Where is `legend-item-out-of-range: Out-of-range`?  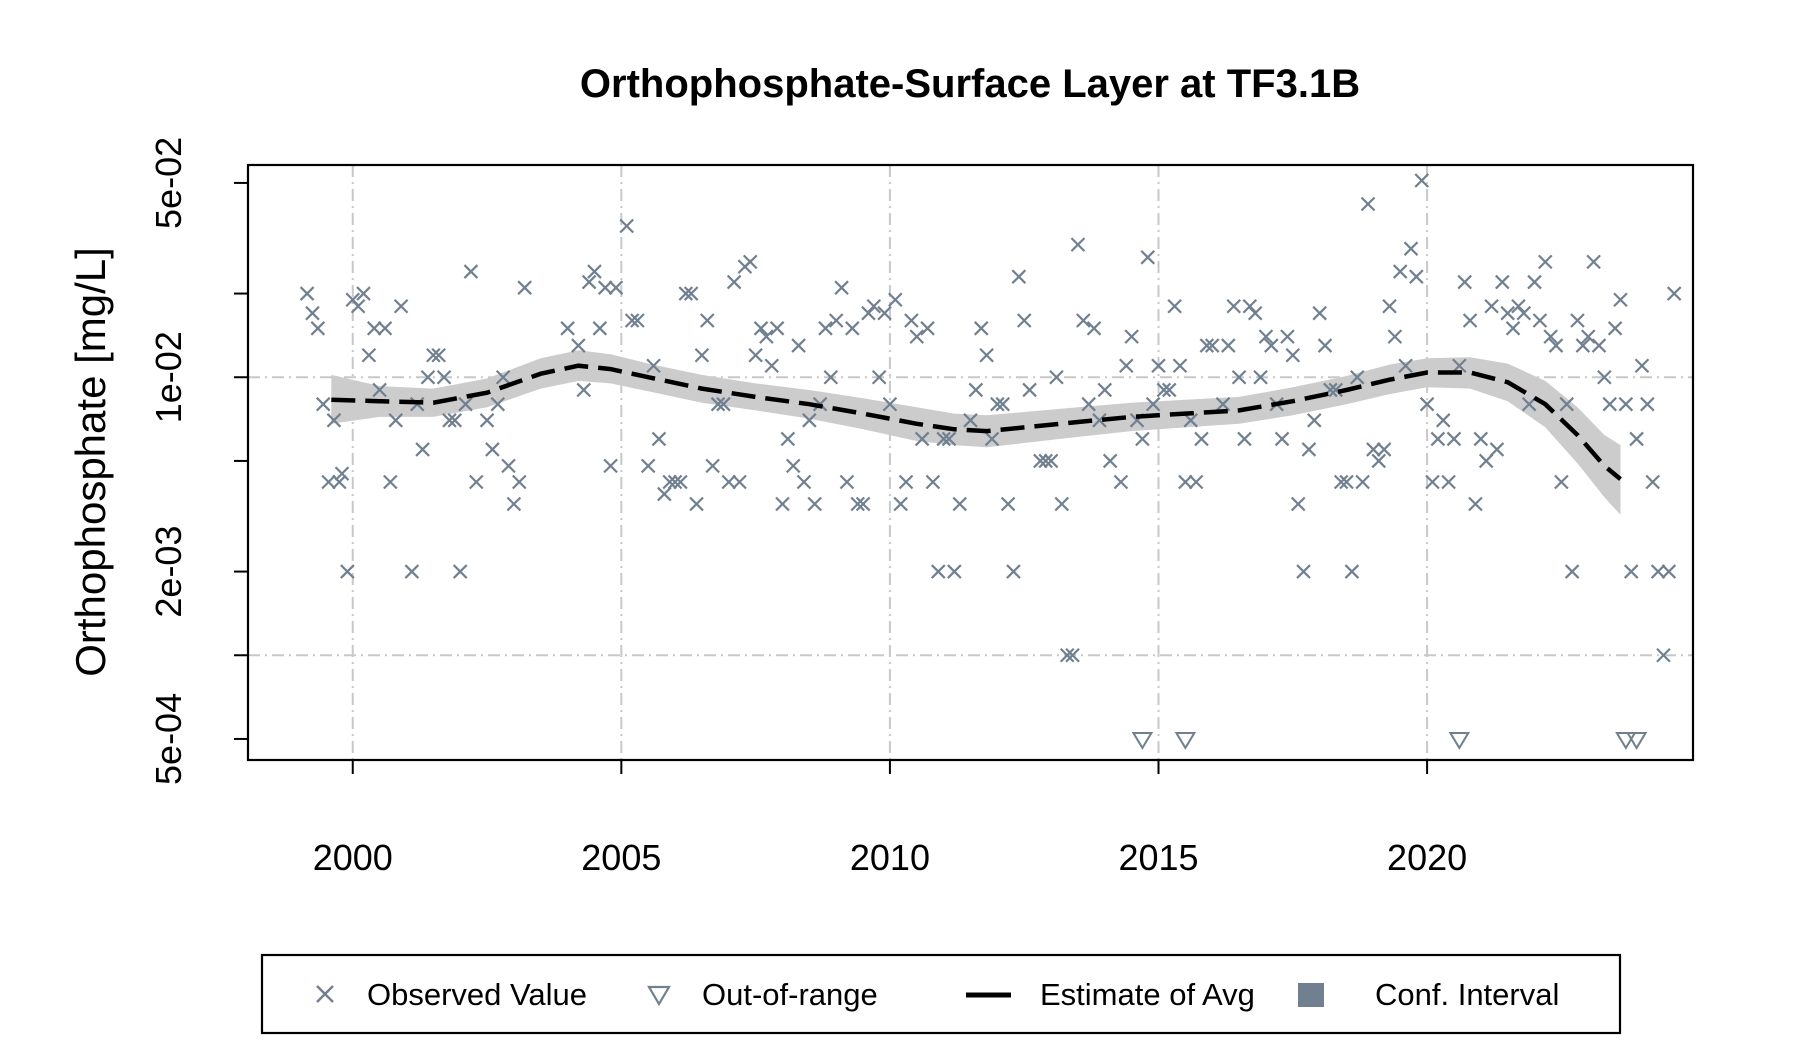 legend-item-out-of-range: Out-of-range is located at coordinates (762, 994).